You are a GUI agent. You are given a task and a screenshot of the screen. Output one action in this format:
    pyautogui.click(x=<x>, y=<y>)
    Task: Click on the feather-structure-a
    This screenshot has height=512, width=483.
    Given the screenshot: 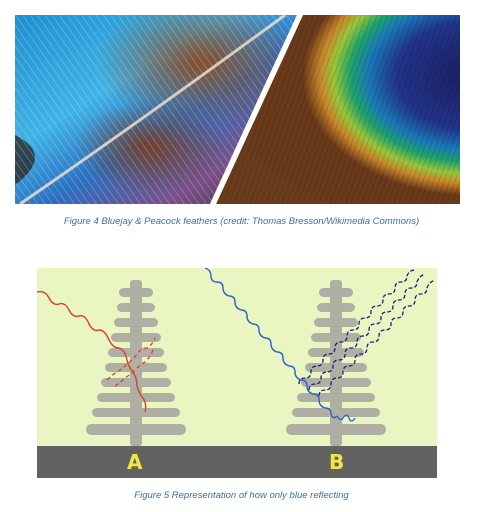 What is the action you would take?
    pyautogui.click(x=136, y=363)
    